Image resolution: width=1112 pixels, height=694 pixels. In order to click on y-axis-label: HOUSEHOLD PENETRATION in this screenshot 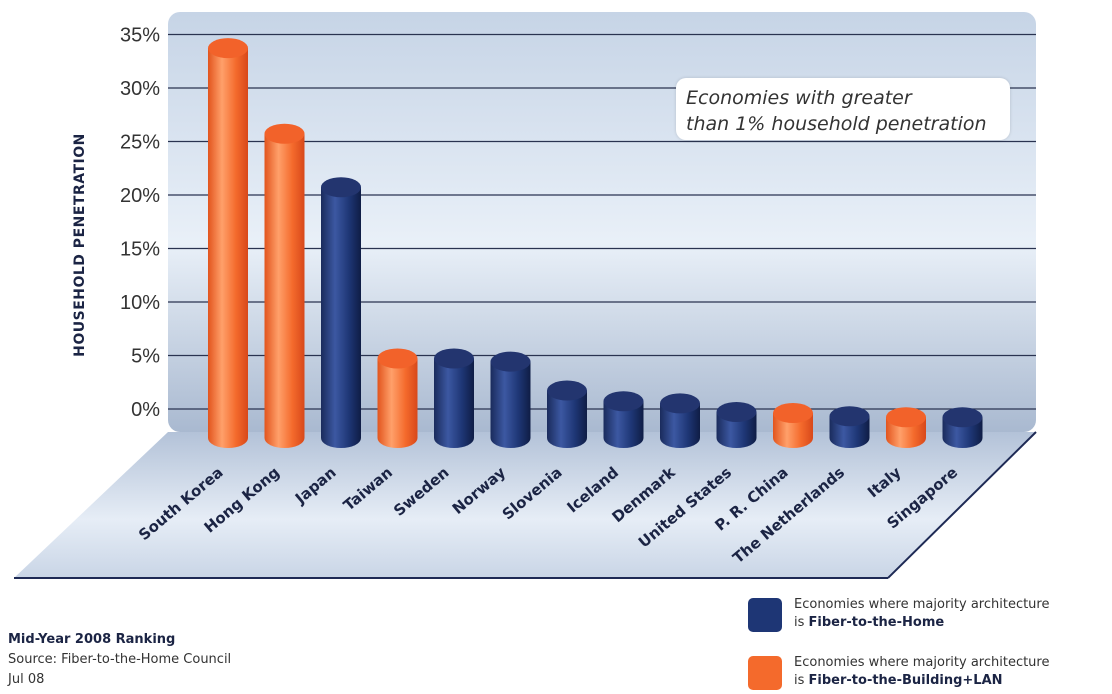, I will do `click(80, 245)`.